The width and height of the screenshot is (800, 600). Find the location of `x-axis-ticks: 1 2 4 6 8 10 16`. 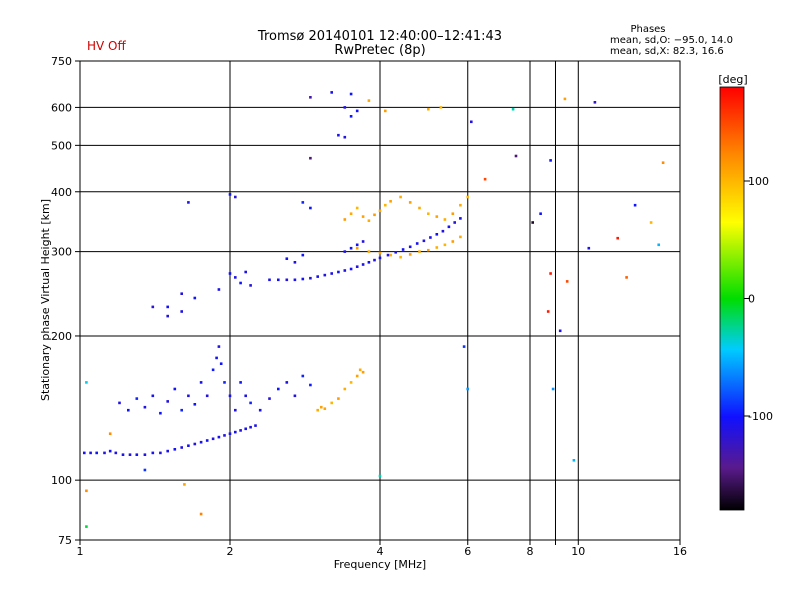

x-axis-ticks: 1 2 4 6 8 10 16 is located at coordinates (382, 549).